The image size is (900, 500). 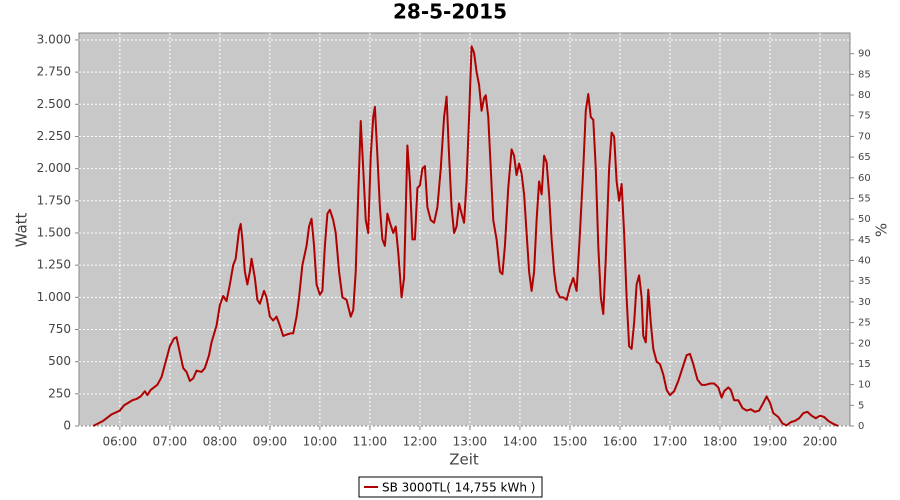 I want to click on x-tick-label: 08:00, so click(x=220, y=442).